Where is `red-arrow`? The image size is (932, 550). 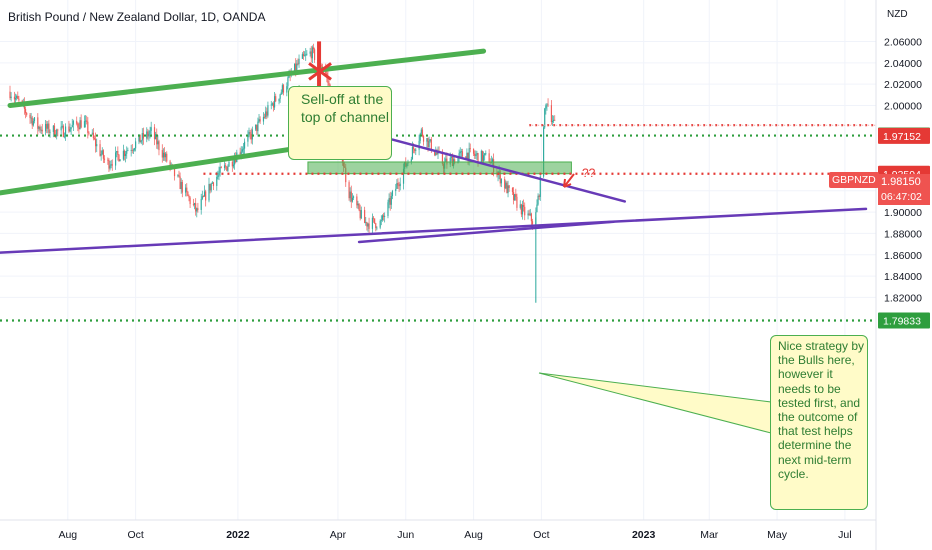
red-arrow is located at coordinates (569, 180).